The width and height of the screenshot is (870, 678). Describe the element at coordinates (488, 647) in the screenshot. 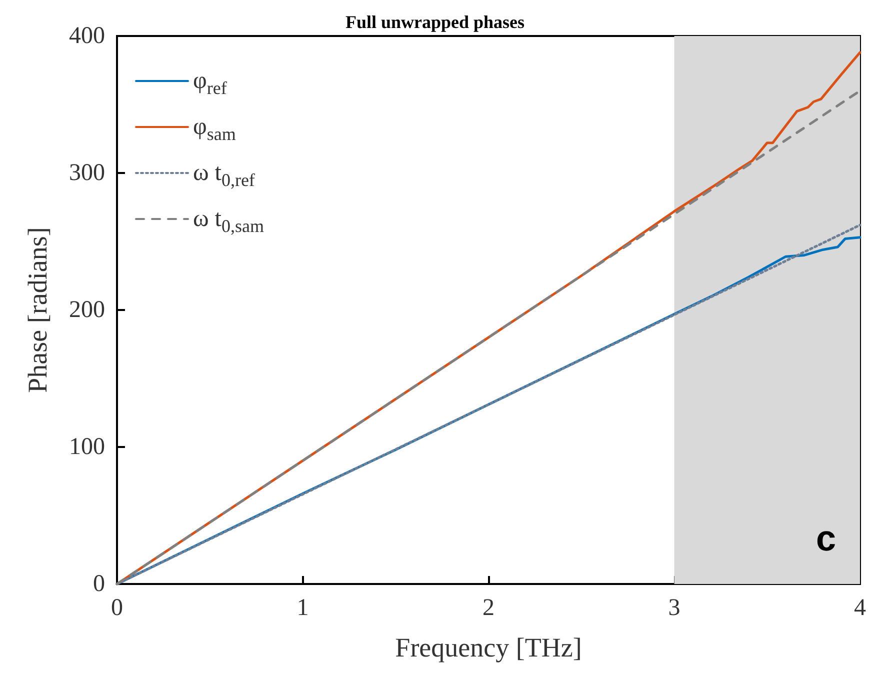

I see `x-axis-title: Frequency [THz]` at that location.